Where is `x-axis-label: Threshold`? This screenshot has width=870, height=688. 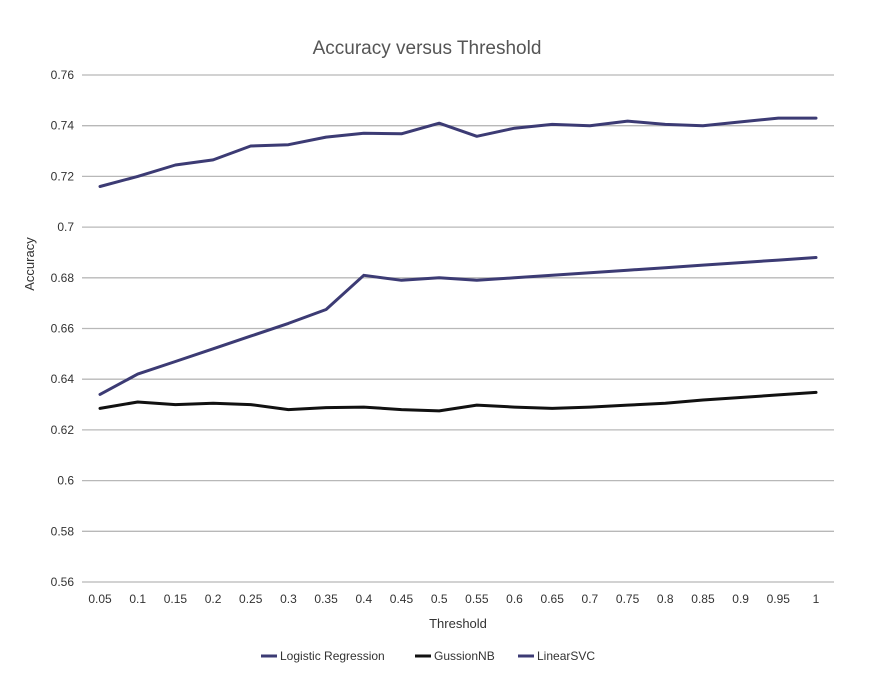 x-axis-label: Threshold is located at coordinates (458, 623).